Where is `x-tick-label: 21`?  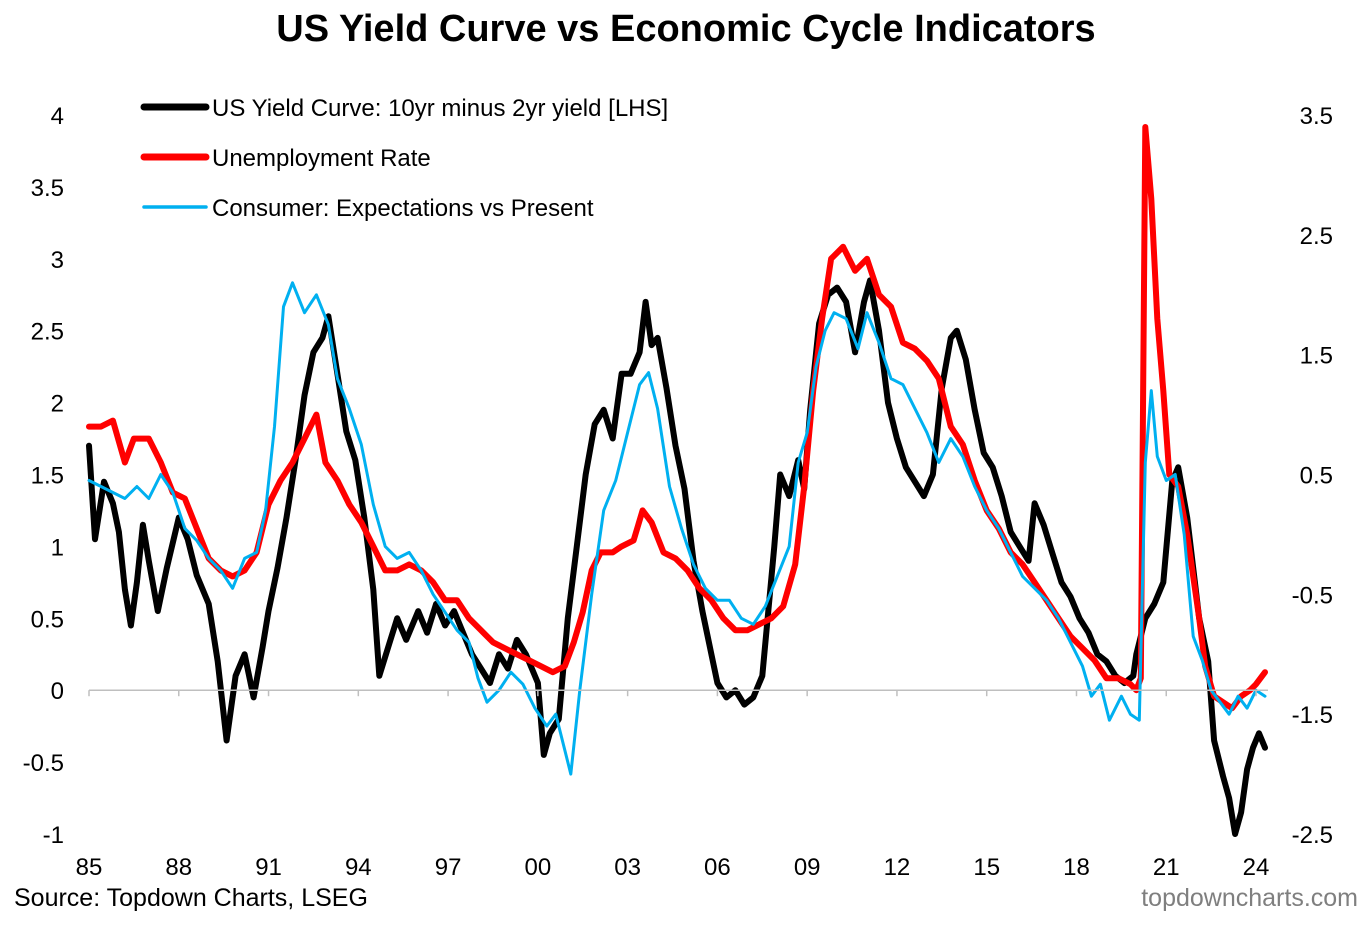 x-tick-label: 21 is located at coordinates (1166, 867).